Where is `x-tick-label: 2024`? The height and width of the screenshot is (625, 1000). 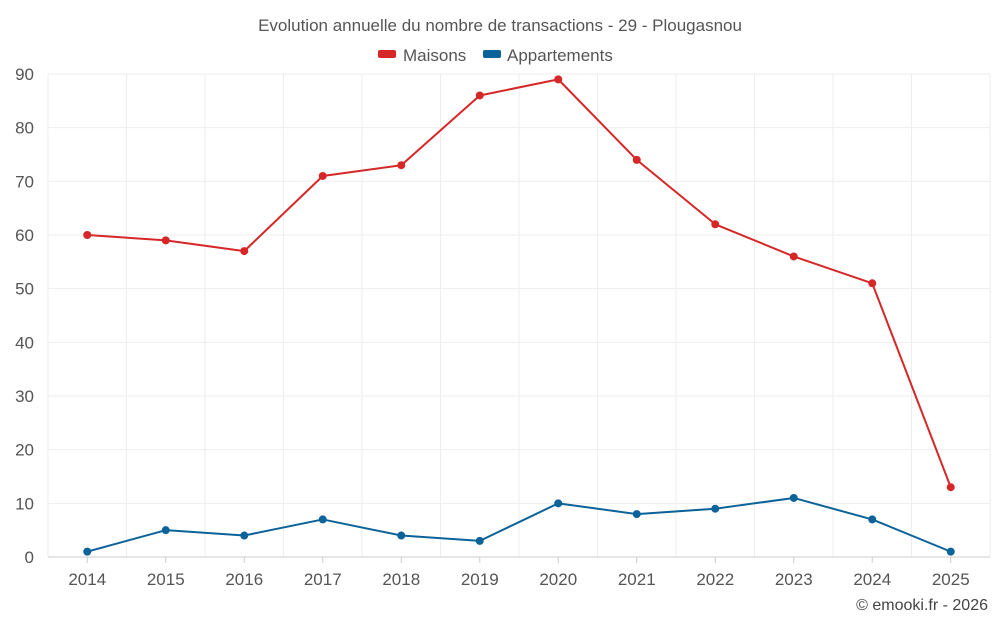 x-tick-label: 2024 is located at coordinates (872, 579).